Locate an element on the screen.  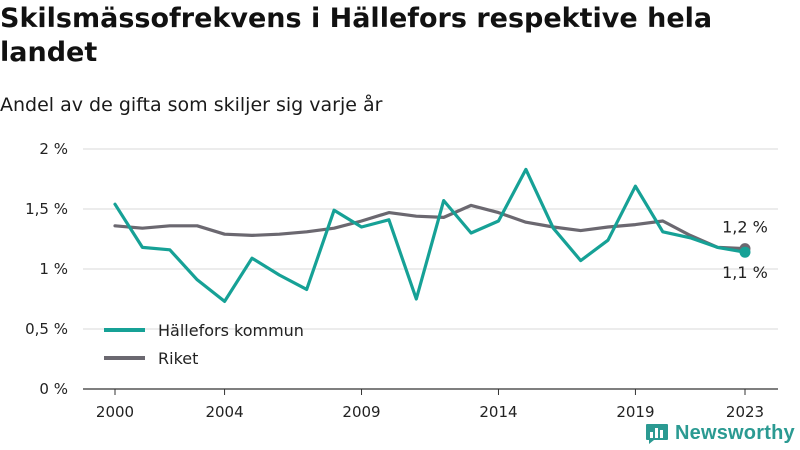
x-tick-label: 2004 is located at coordinates (224, 412).